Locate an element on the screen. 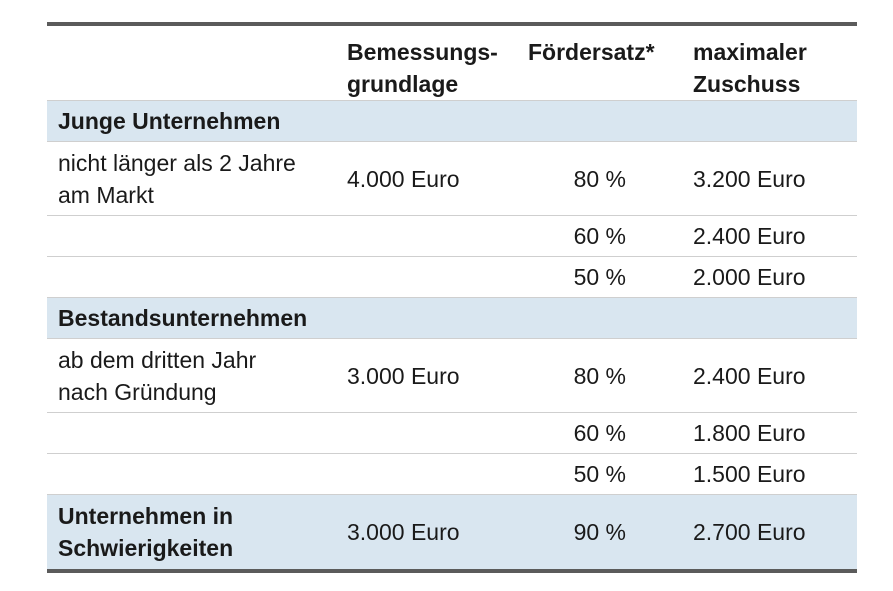 Image resolution: width=893 pixels, height=591 pixels. header-bemessungsgrundlage: Bemessungs- grundlage is located at coordinates (422, 68).